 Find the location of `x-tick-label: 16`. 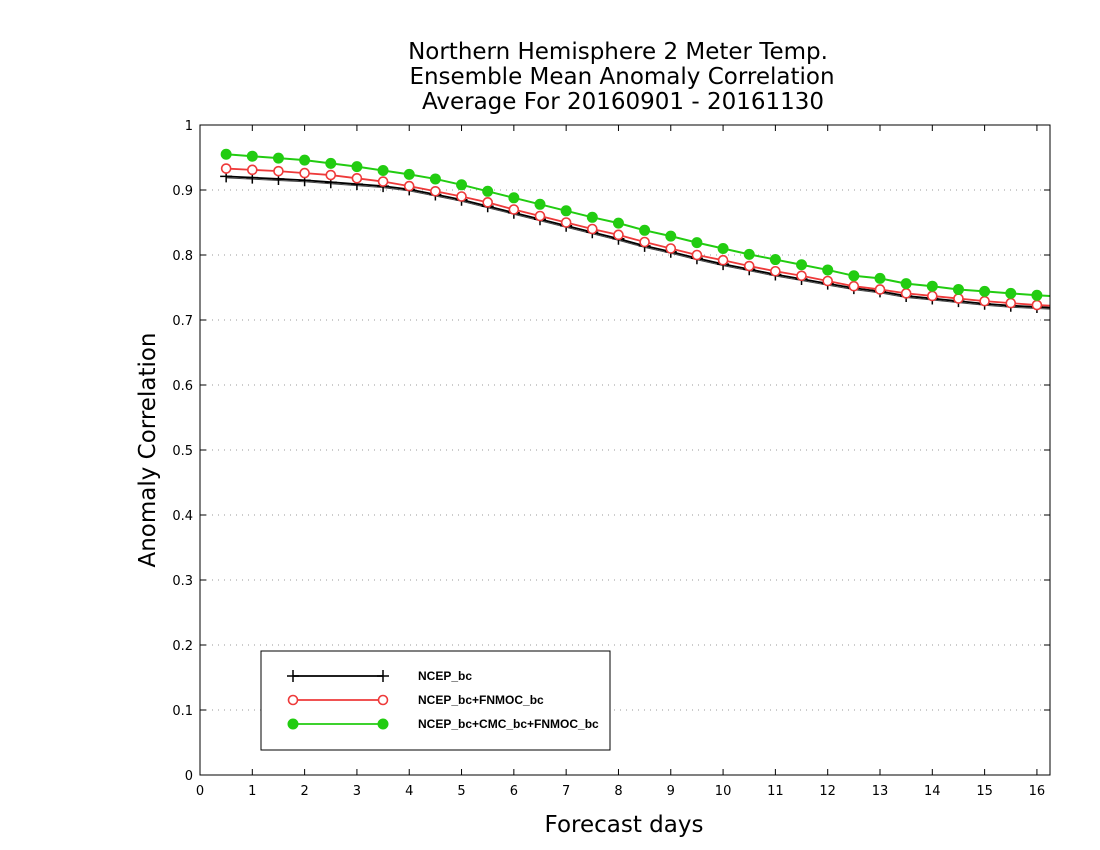

x-tick-label: 16 is located at coordinates (1037, 791).